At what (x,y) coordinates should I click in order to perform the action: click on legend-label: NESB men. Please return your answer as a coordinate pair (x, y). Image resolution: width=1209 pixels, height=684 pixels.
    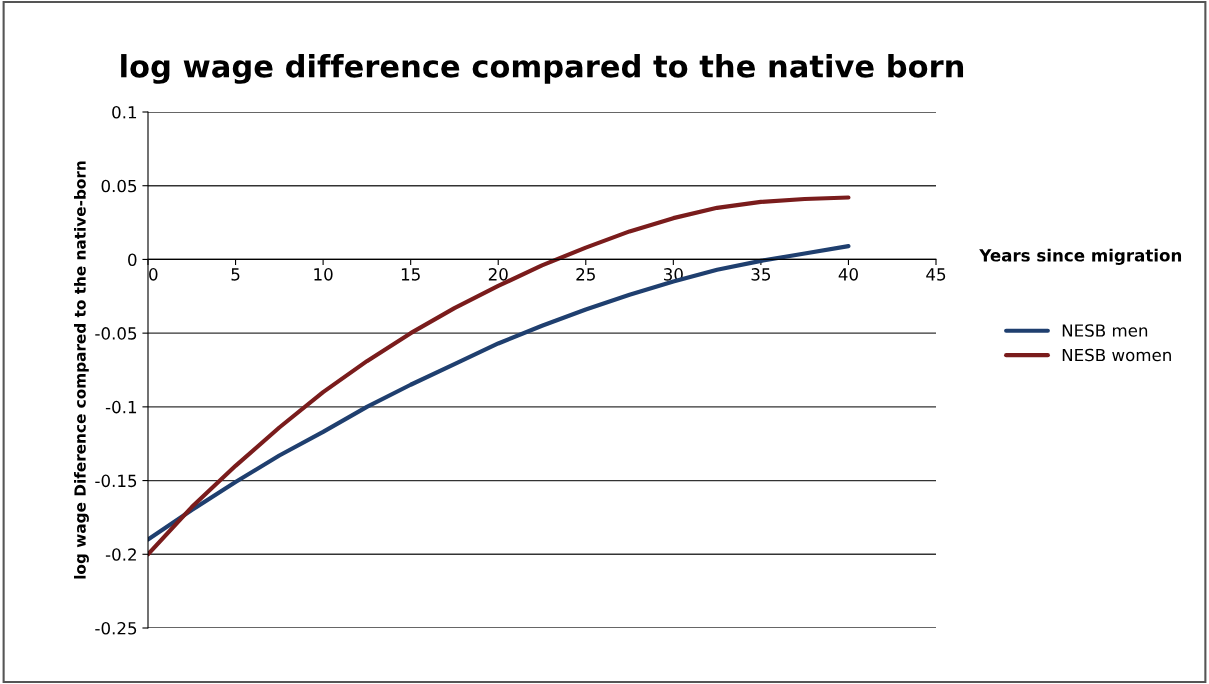
    Looking at the image, I should click on (1105, 330).